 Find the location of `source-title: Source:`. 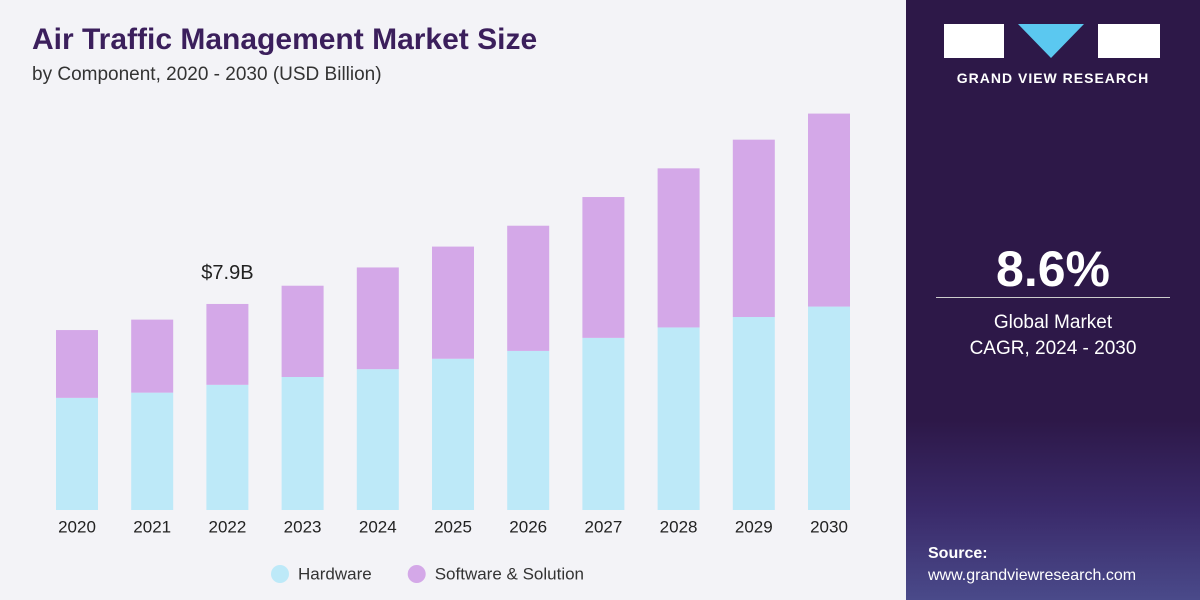

source-title: Source: is located at coordinates (958, 553).